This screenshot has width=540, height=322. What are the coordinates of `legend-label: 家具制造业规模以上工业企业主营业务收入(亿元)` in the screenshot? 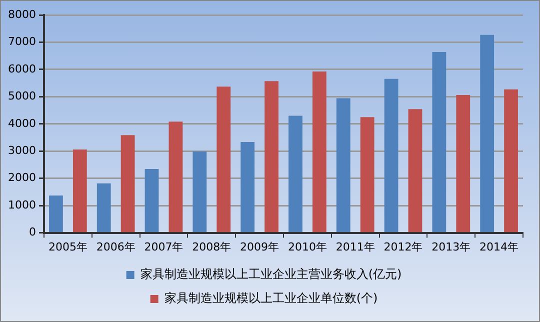 It's located at (271, 274).